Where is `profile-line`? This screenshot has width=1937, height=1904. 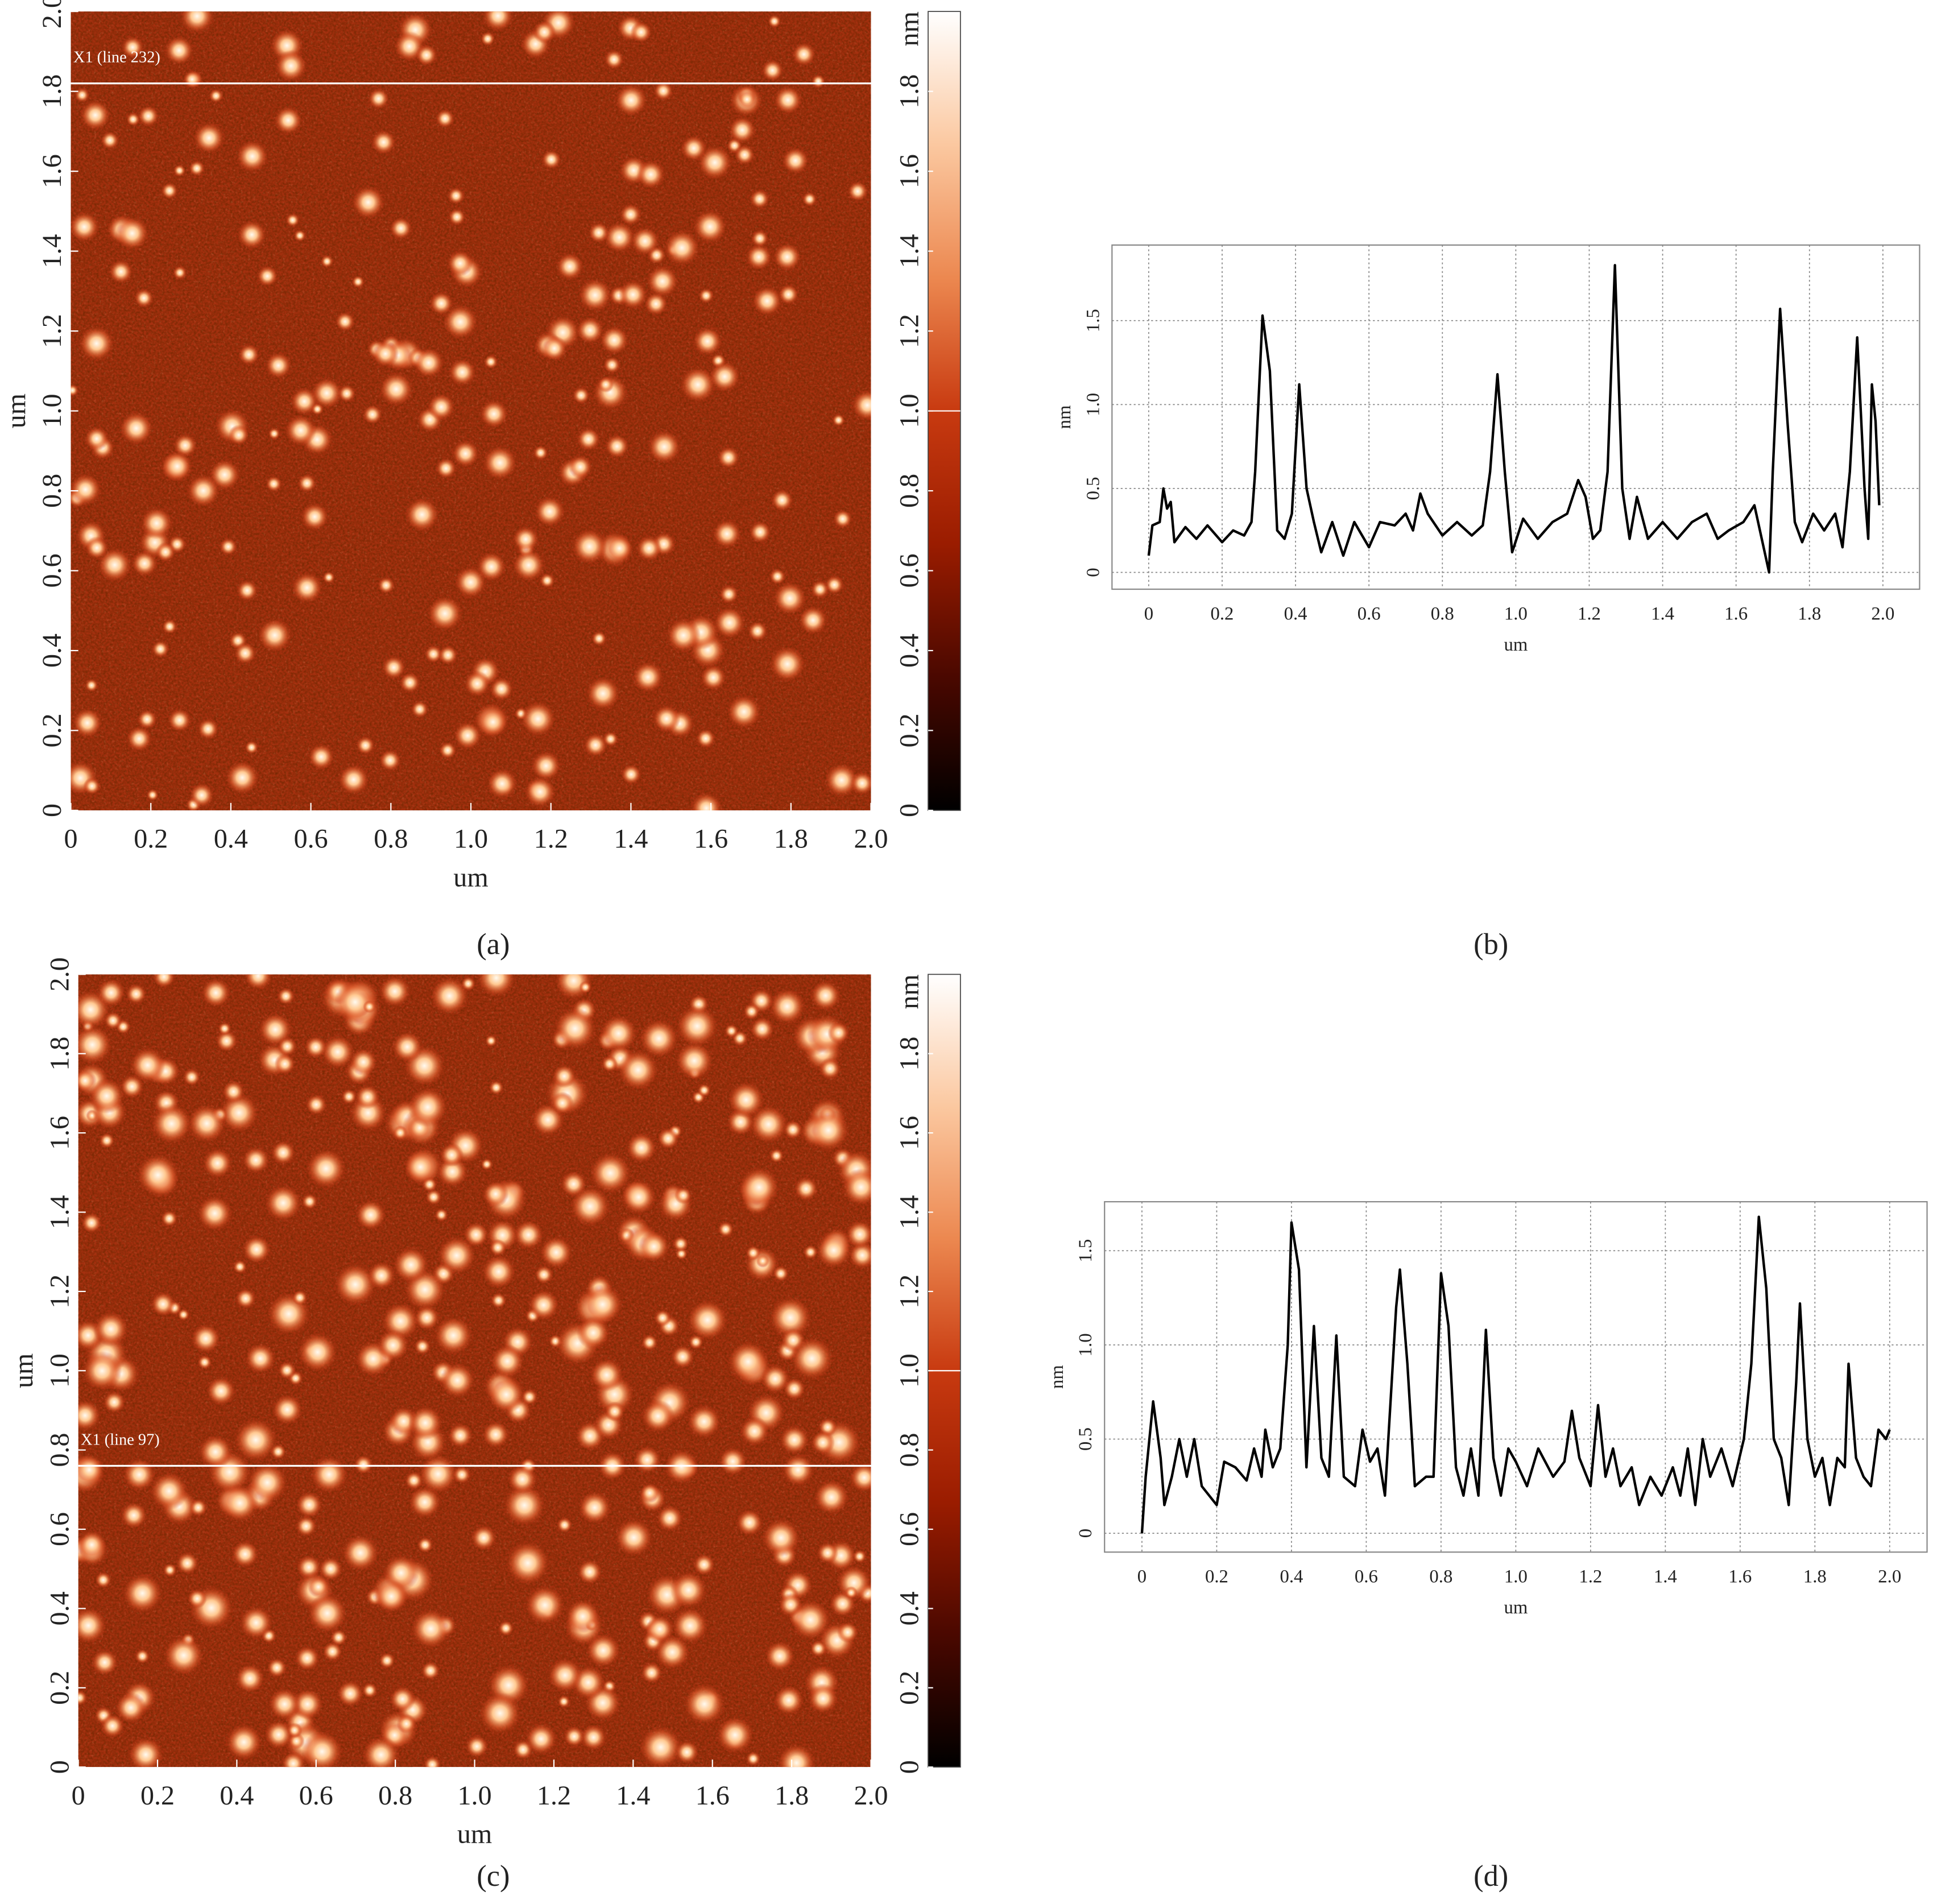
profile-line is located at coordinates (1515, 1374).